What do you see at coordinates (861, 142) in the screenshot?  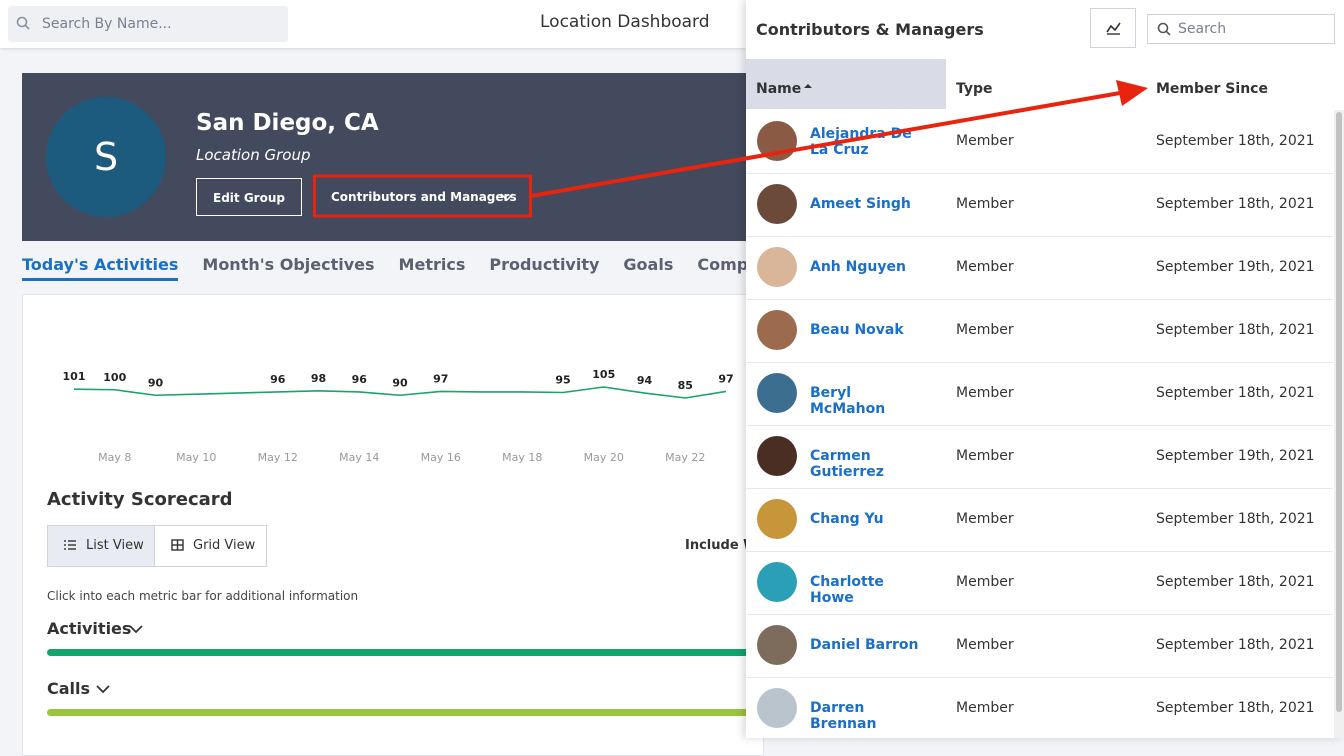 I see `member-name: Alejandra De La Cruz` at bounding box center [861, 142].